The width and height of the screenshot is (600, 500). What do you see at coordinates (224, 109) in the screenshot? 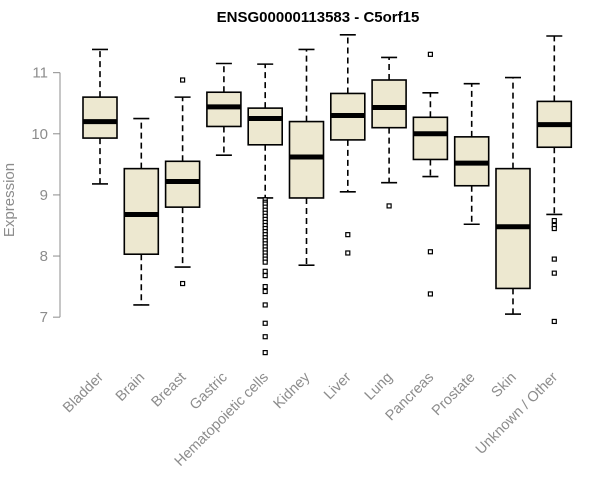
I see `box-gastric` at bounding box center [224, 109].